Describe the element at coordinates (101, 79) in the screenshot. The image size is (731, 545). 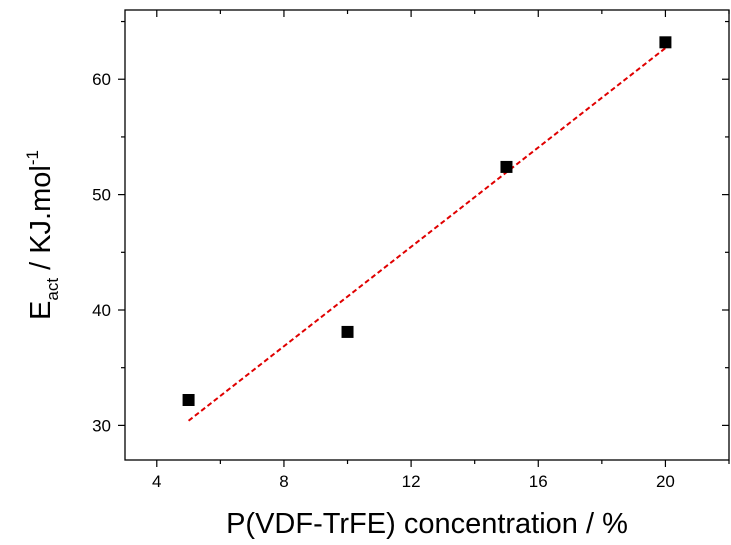
I see `y-tick-label: 60` at that location.